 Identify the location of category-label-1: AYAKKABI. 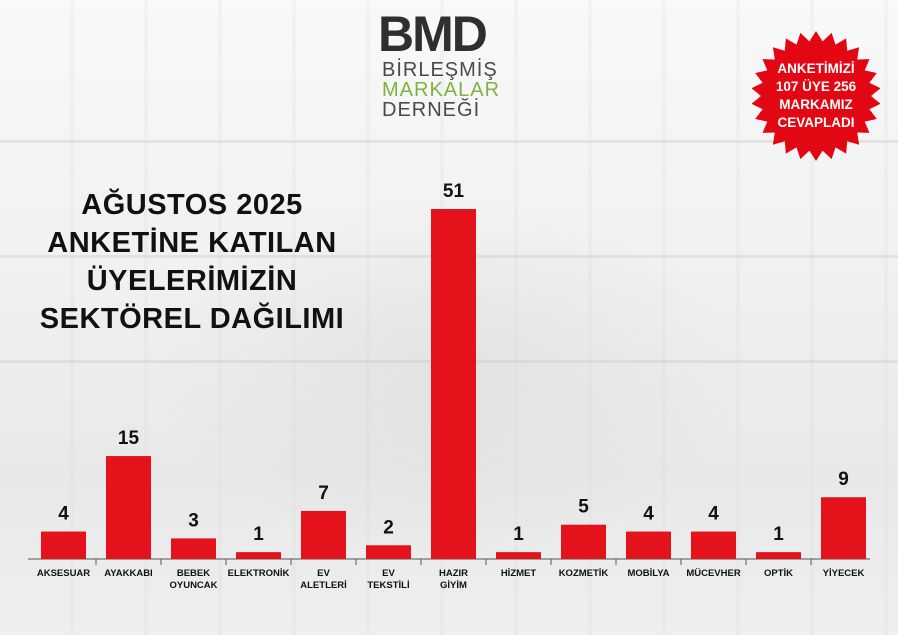
(128, 573).